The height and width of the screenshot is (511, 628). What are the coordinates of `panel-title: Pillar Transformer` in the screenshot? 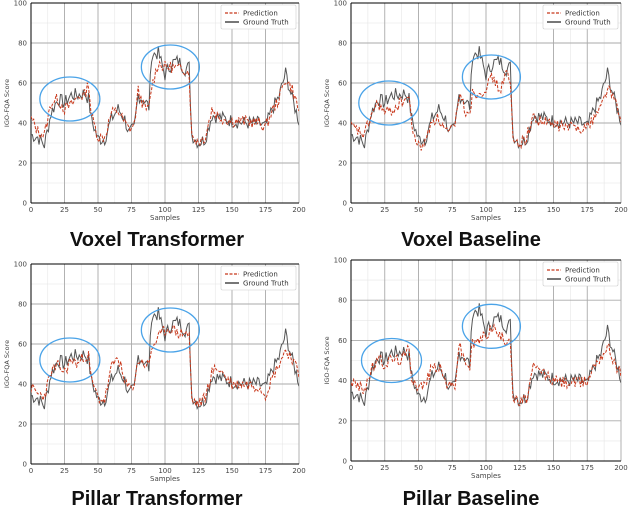 It's located at (157, 499).